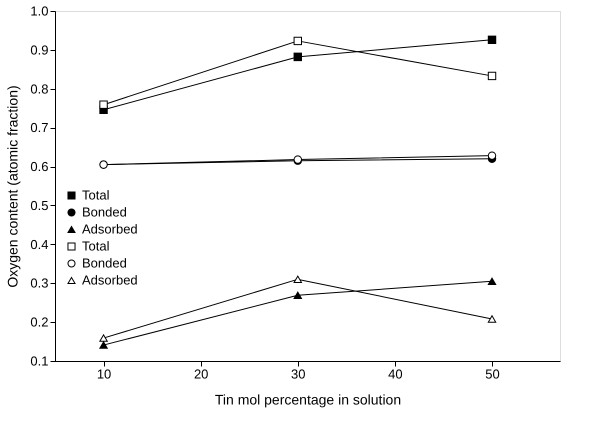 This screenshot has height=433, width=613. Describe the element at coordinates (39, 88) in the screenshot. I see `y-tick-label: 0.8` at that location.